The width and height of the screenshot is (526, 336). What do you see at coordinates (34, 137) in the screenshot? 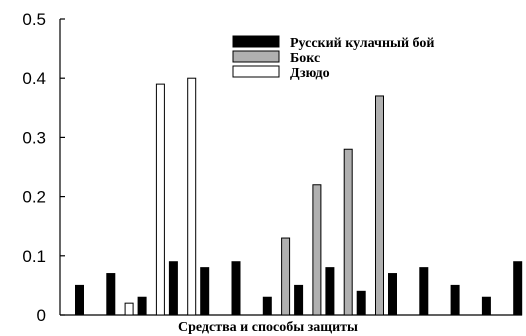
I see `y-tick-label: 0.3` at bounding box center [34, 137].